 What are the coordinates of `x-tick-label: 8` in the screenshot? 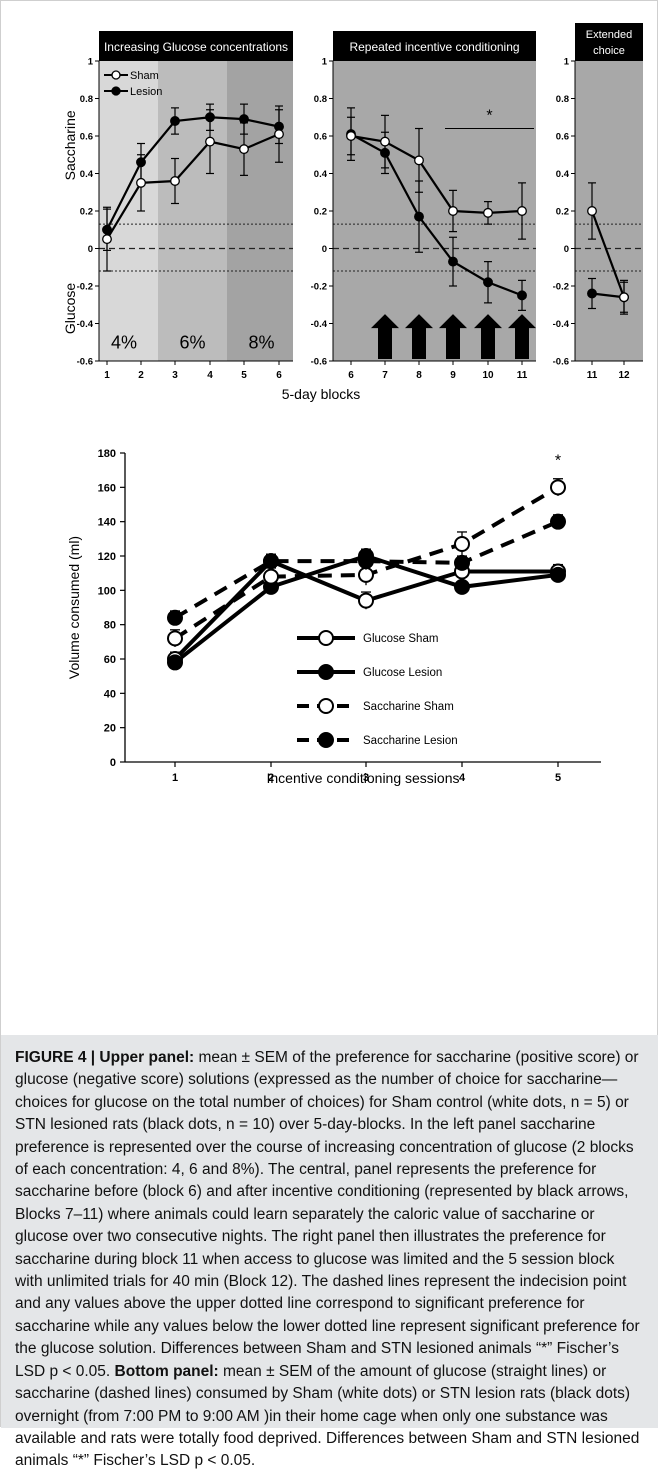 It's located at (419, 375).